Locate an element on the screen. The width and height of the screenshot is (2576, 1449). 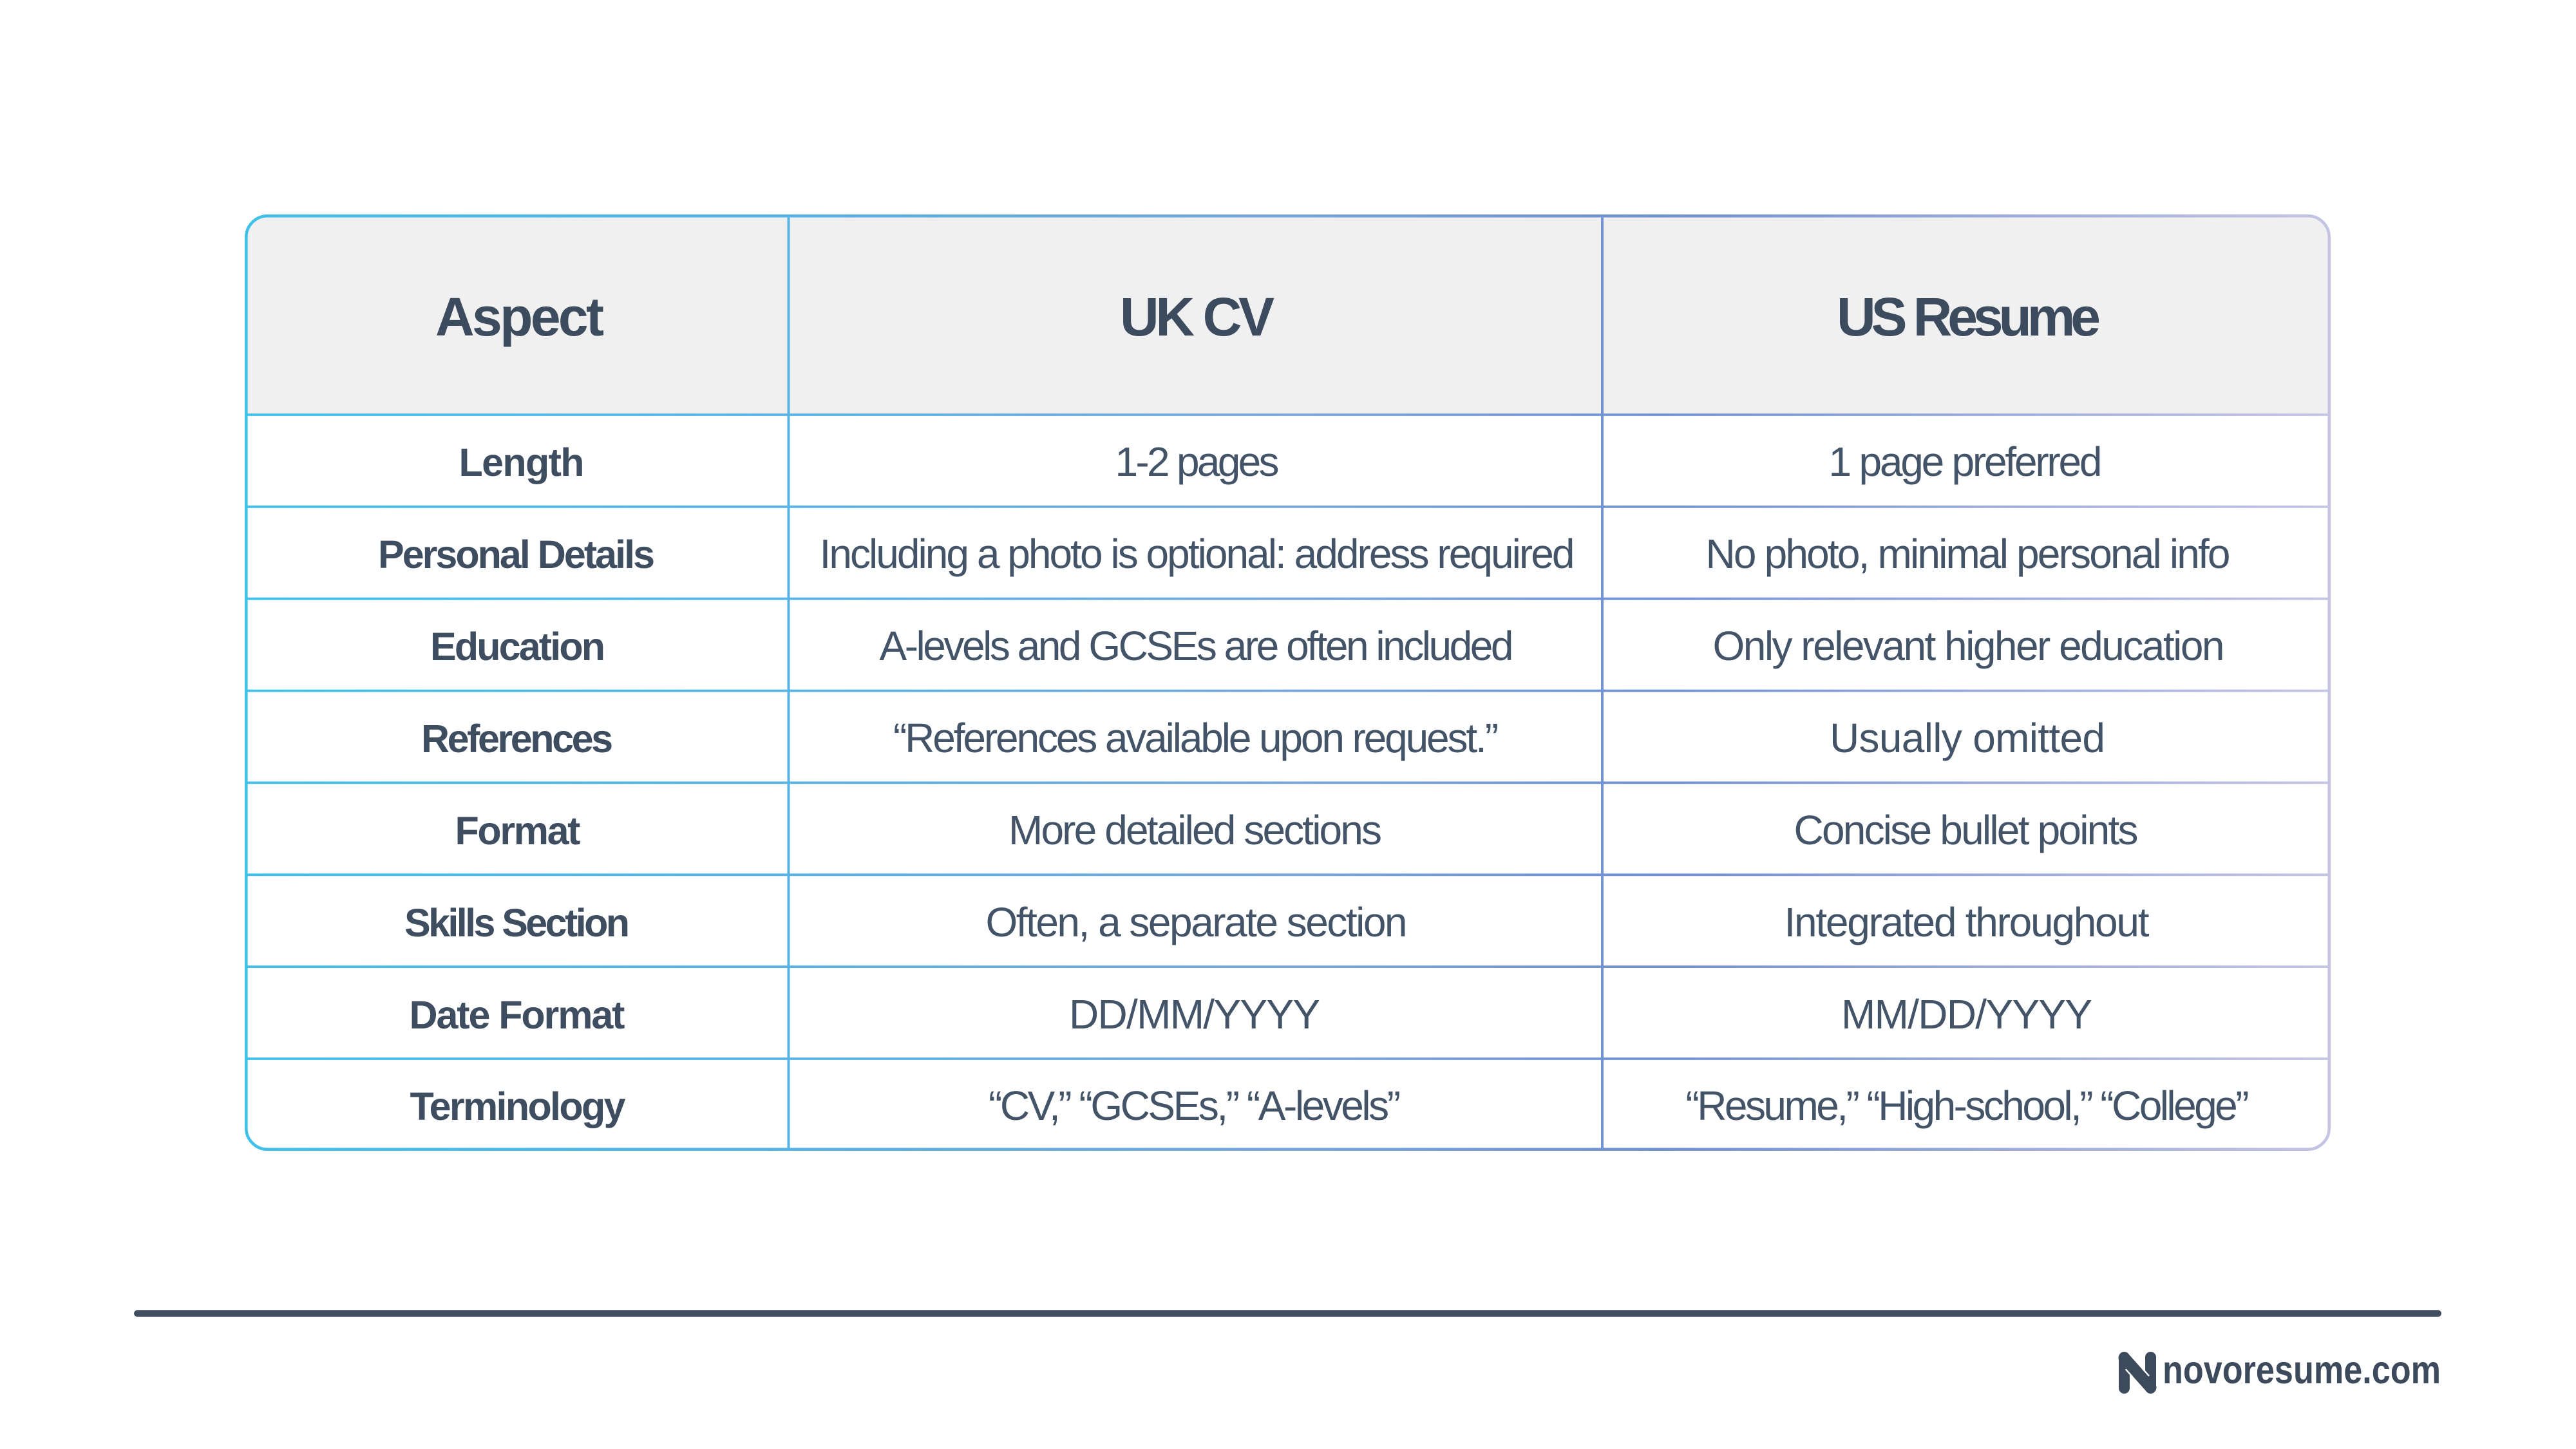
svg-text: 1-2 pages is located at coordinates (1197, 462).